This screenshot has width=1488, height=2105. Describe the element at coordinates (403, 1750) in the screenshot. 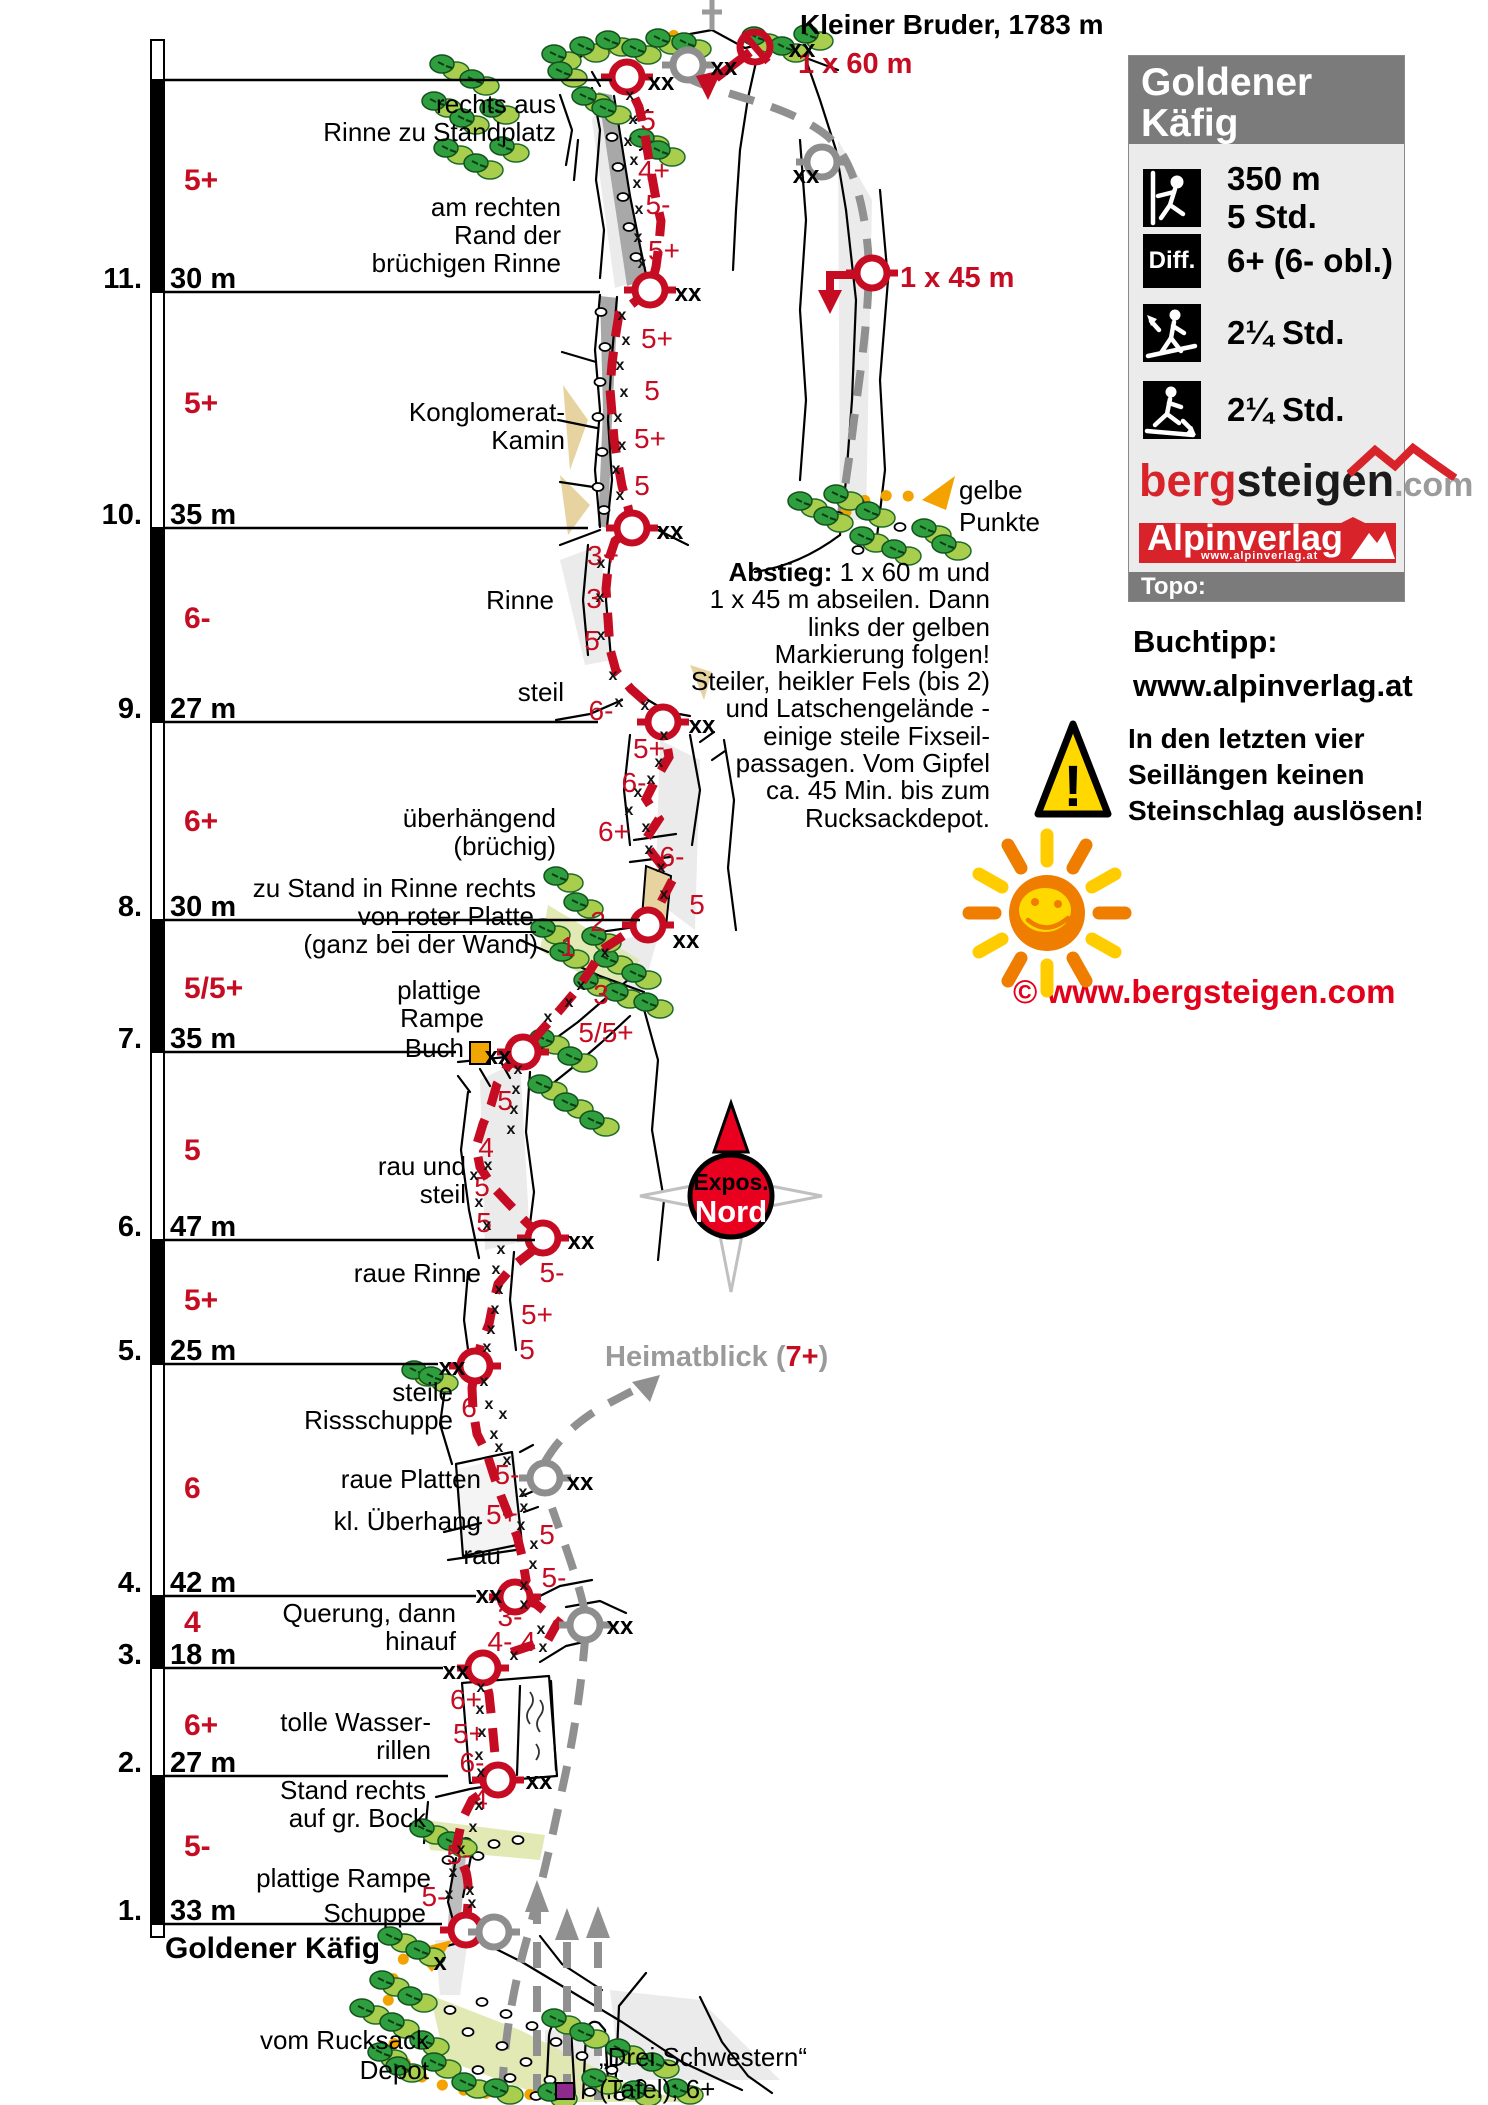

I see `route-label: rillen` at that location.